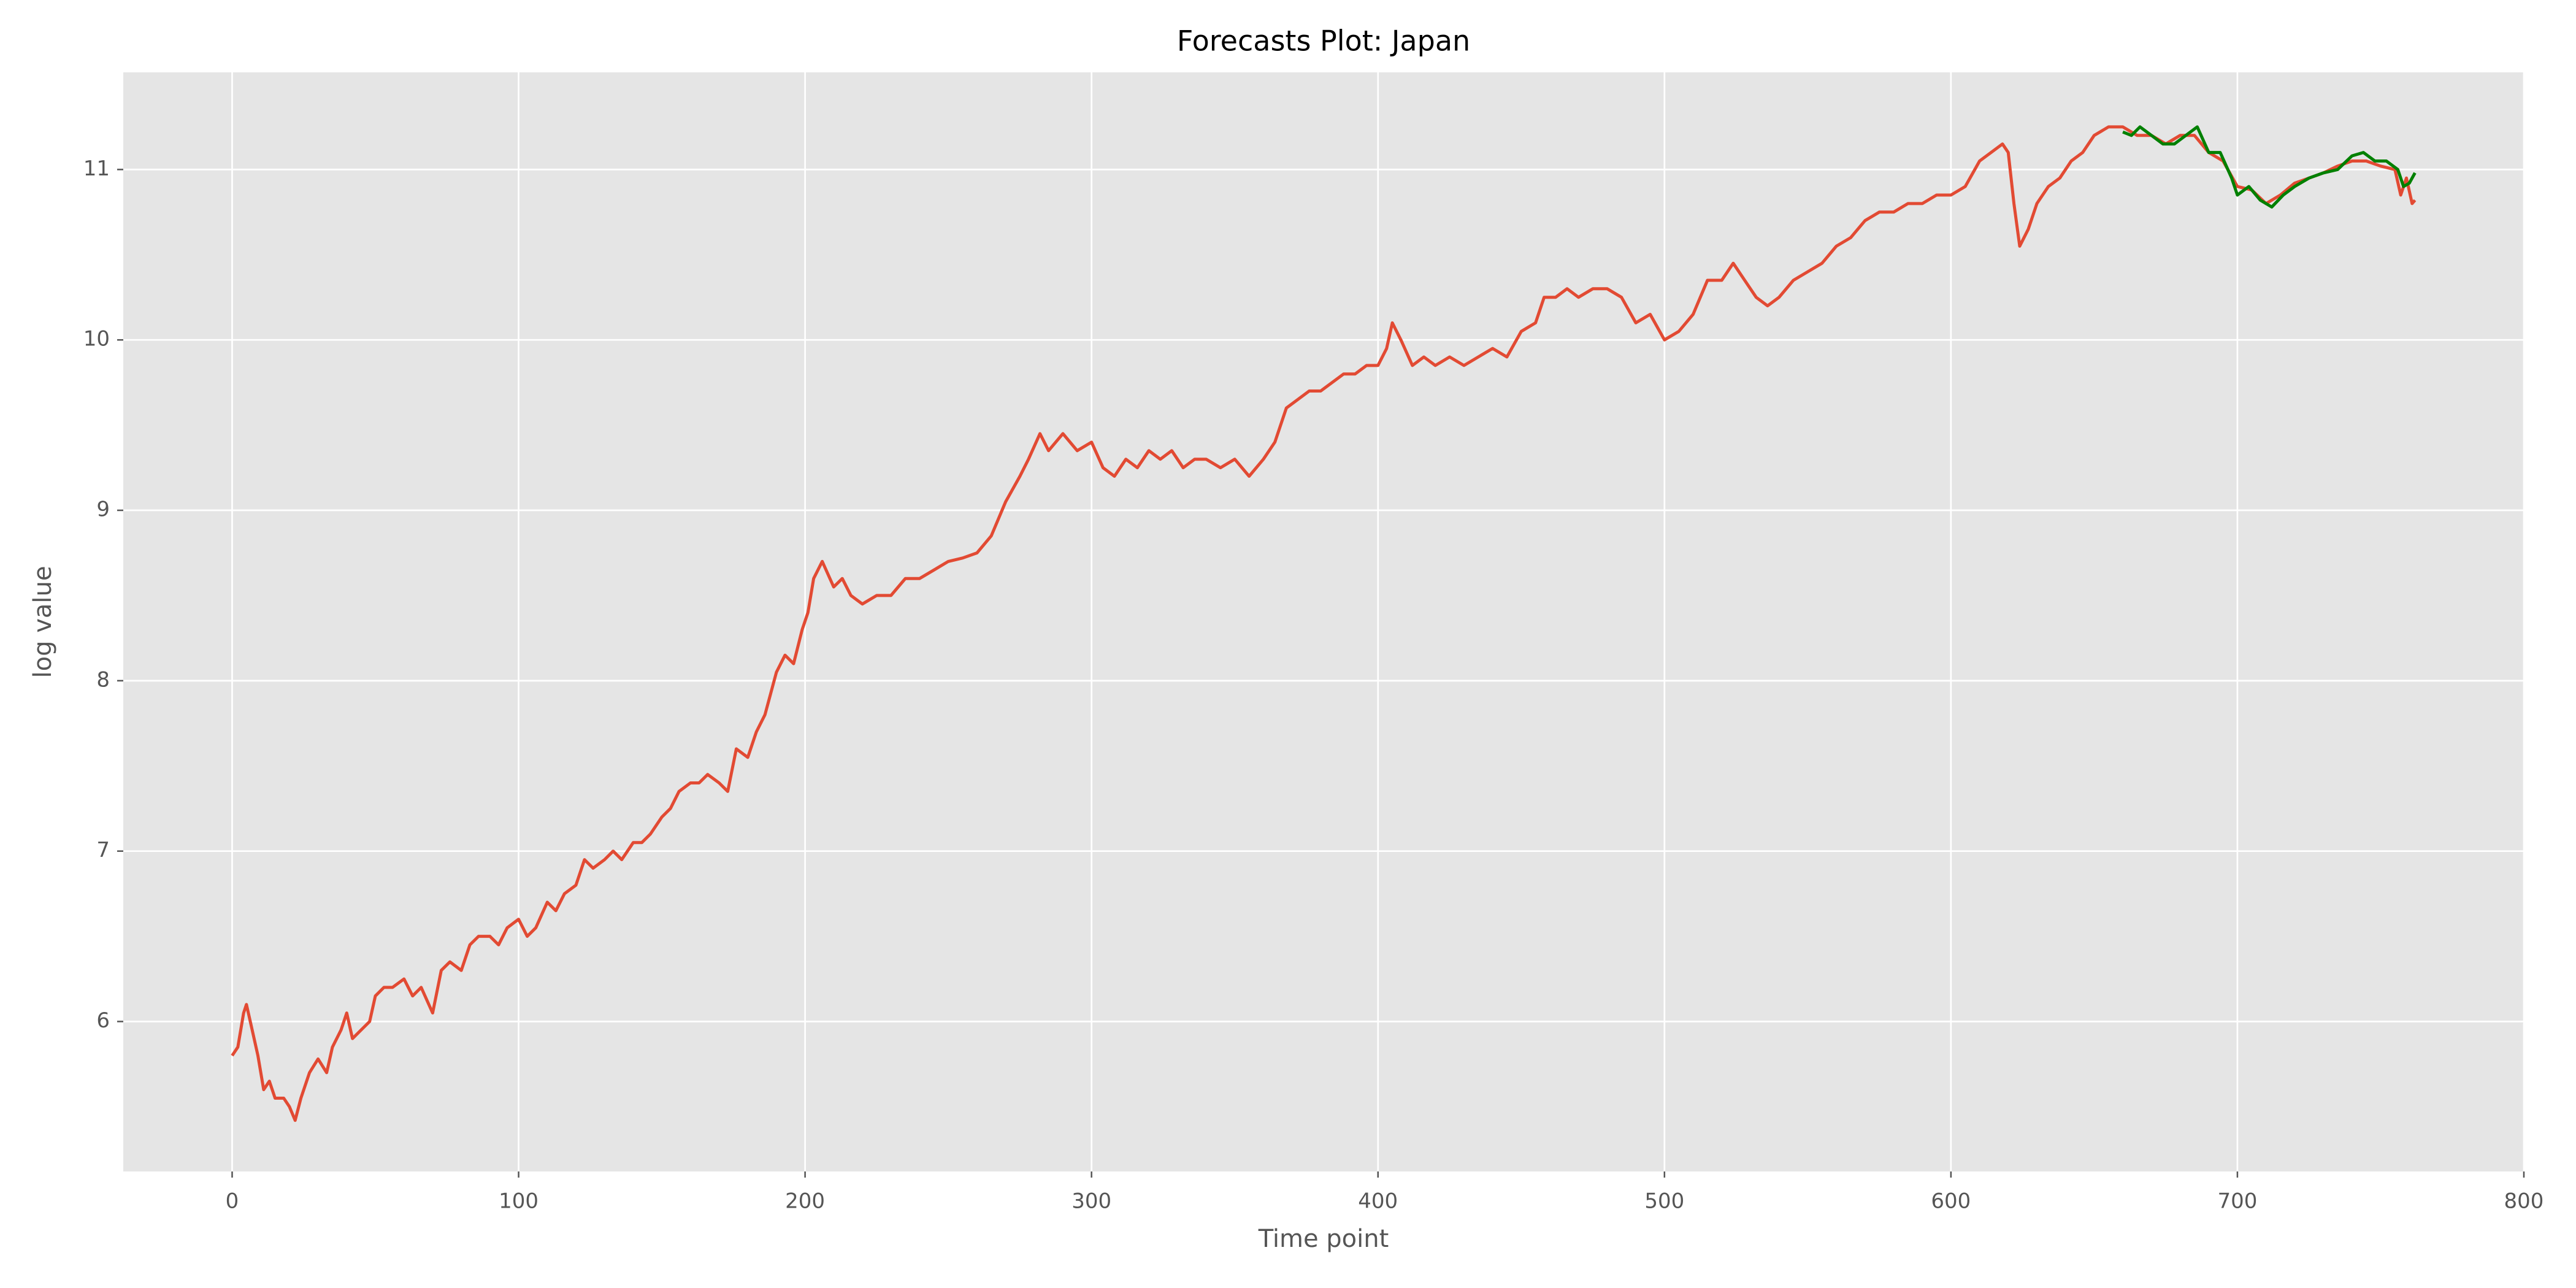 This screenshot has height=1288, width=2576. I want to click on x-tick-label: 600, so click(1951, 1201).